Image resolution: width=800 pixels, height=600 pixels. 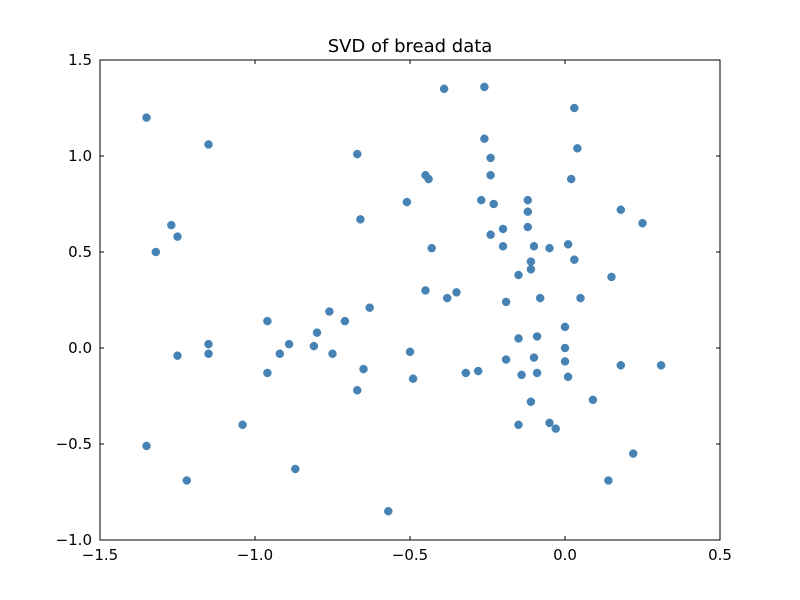 I want to click on y-tick-label: −0.5, so click(x=74, y=444).